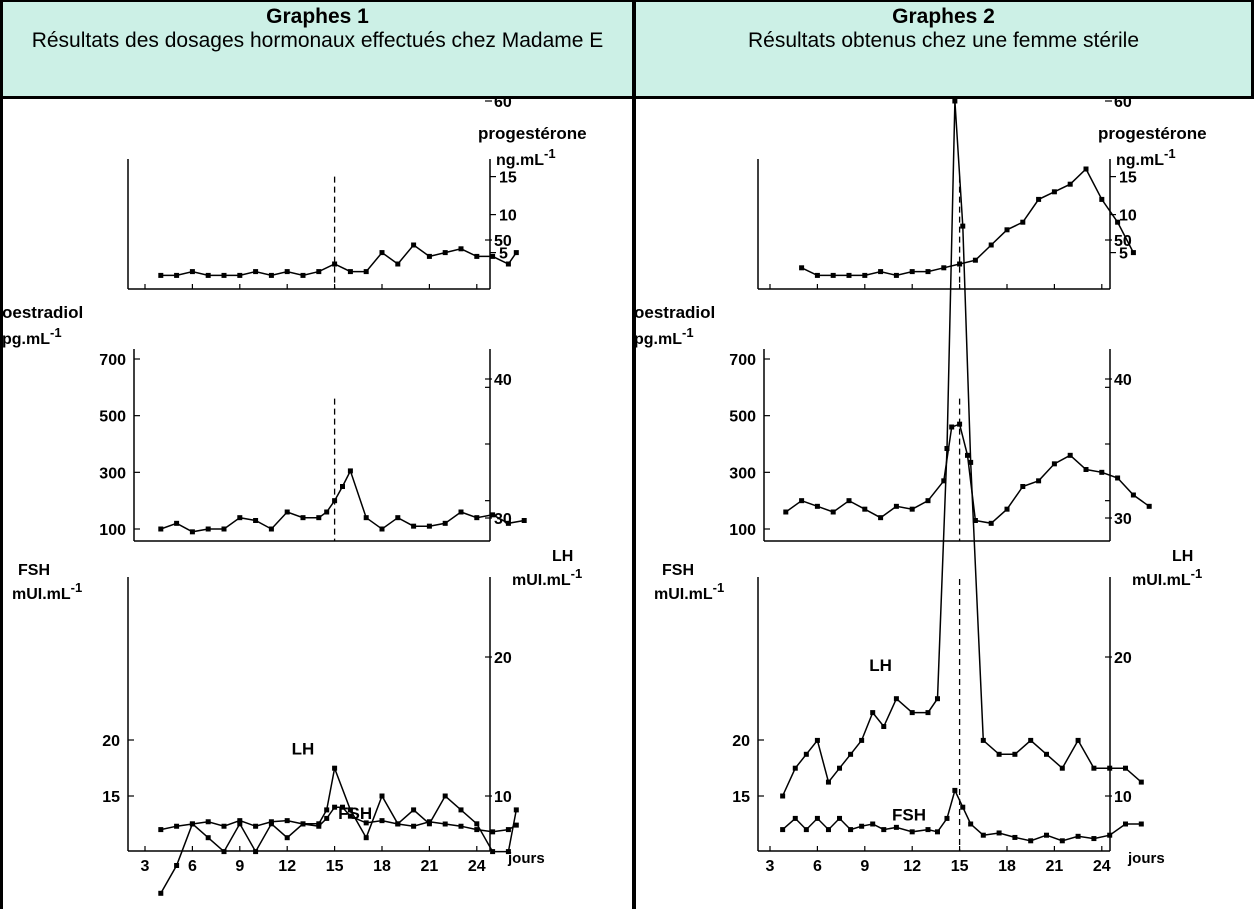 Image resolution: width=1254 pixels, height=909 pixels. What do you see at coordinates (34, 570) in the screenshot?
I see `fsh-axis-label: FSH` at bounding box center [34, 570].